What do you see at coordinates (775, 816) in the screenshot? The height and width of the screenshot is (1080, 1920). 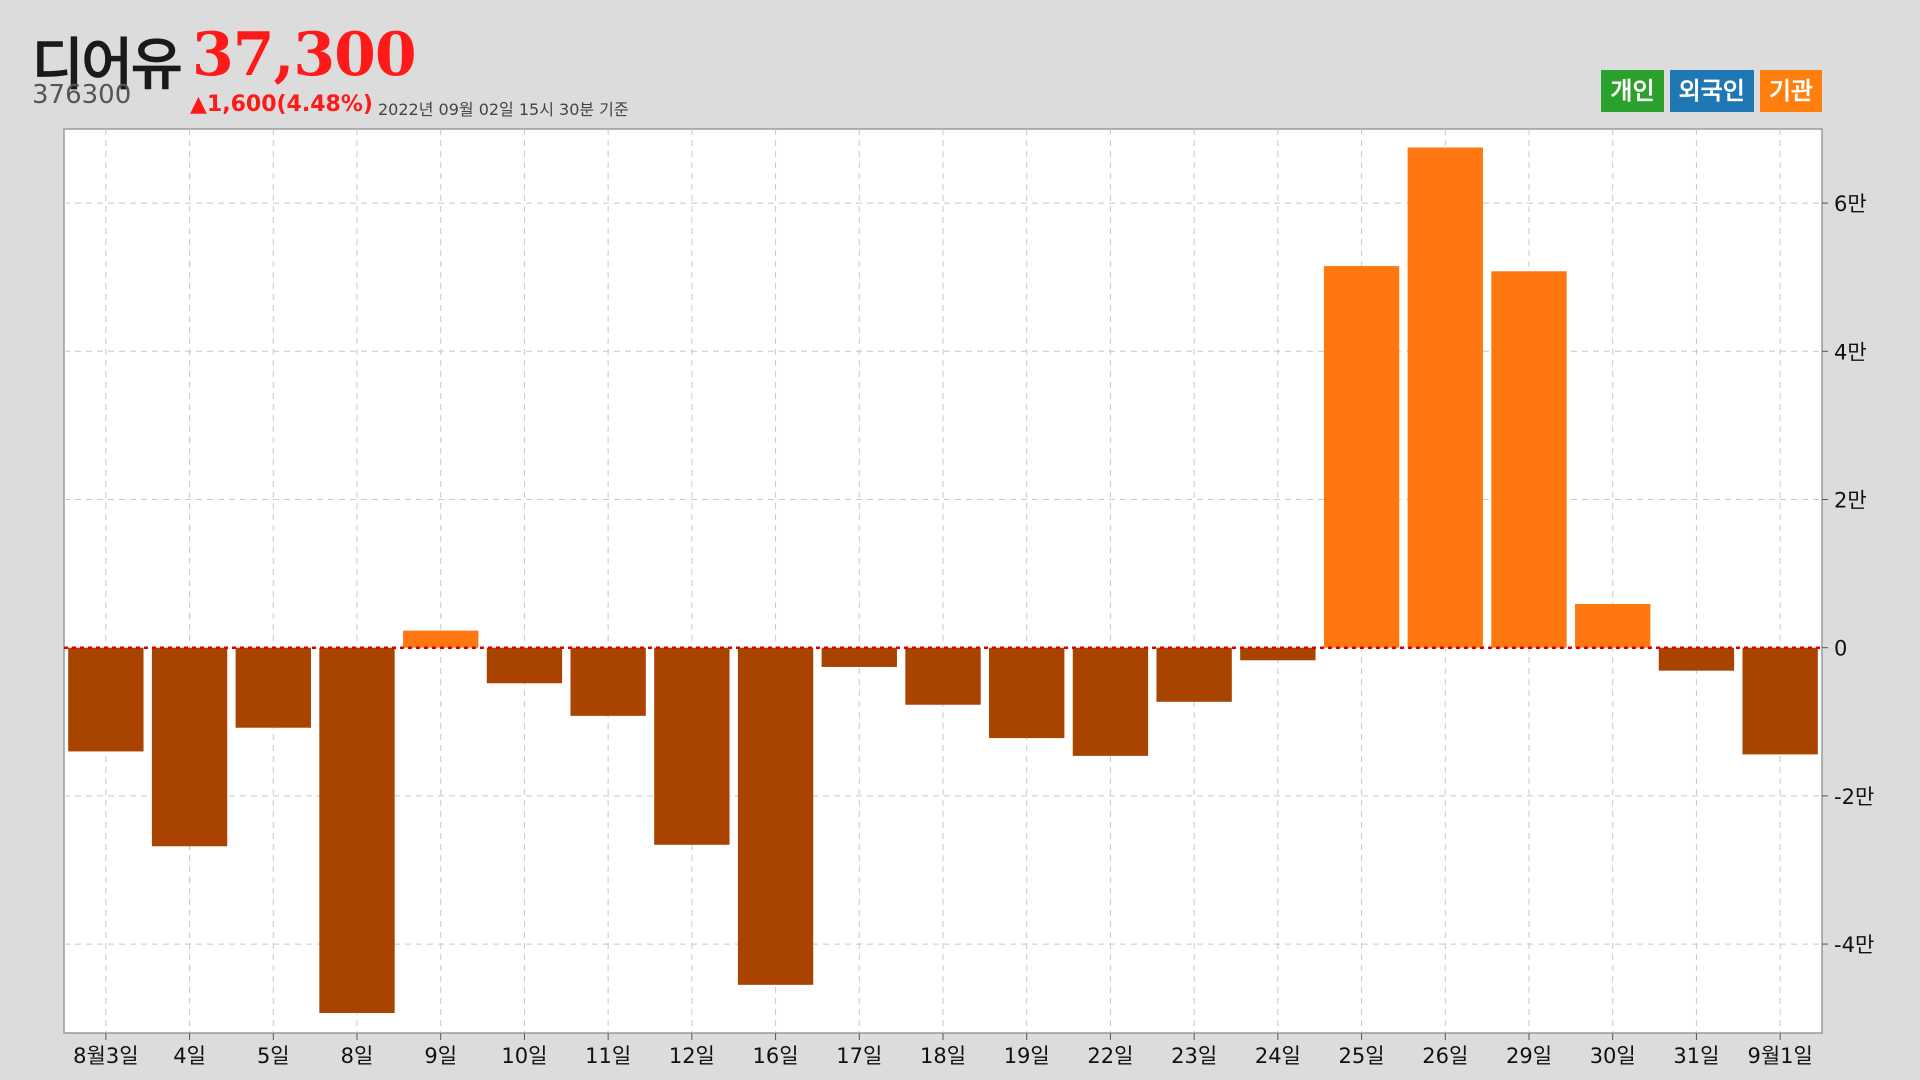 I see `bar-16일` at bounding box center [775, 816].